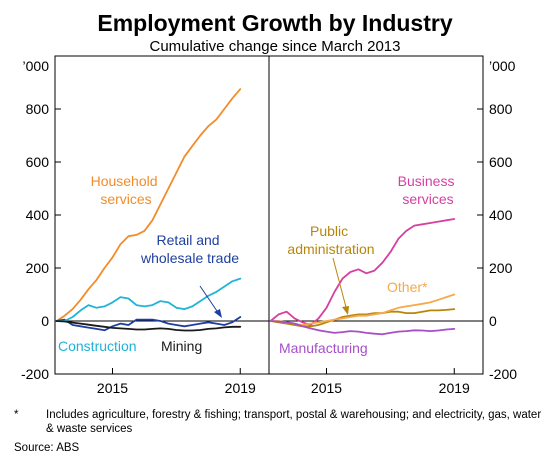 The width and height of the screenshot is (550, 467). What do you see at coordinates (36, 66) in the screenshot?
I see `y-unit-label-left: ’000` at bounding box center [36, 66].